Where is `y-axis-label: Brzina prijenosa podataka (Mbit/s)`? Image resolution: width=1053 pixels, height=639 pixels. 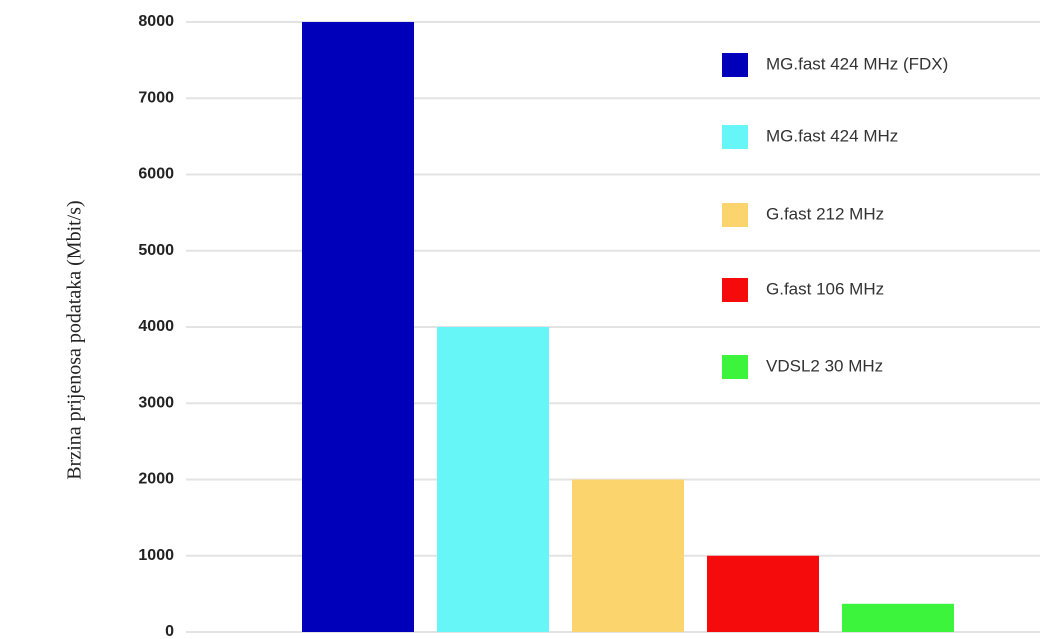 y-axis-label: Brzina prijenosa podataka (Mbit/s) is located at coordinates (75, 339).